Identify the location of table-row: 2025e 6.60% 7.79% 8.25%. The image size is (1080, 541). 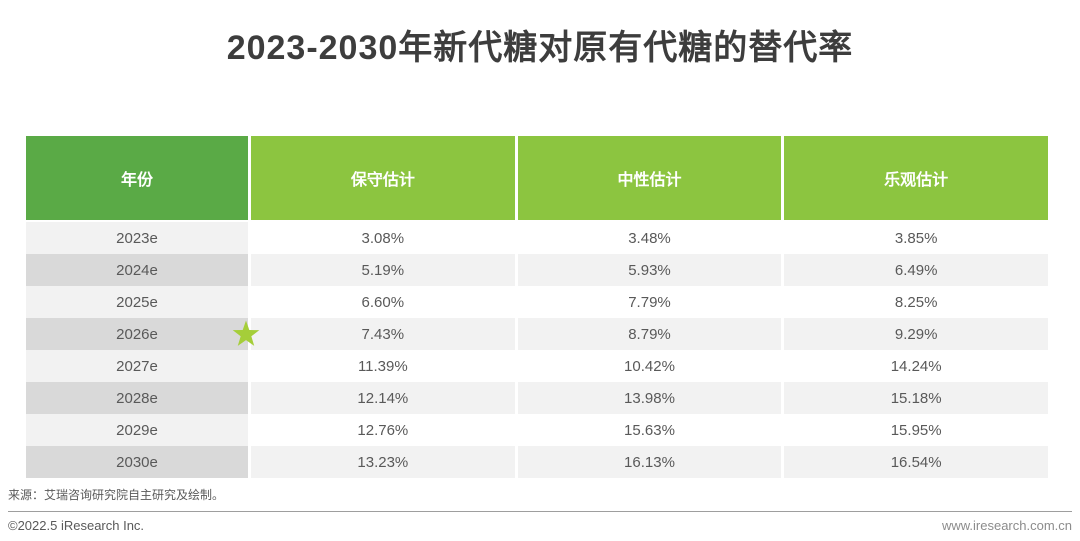
(537, 302).